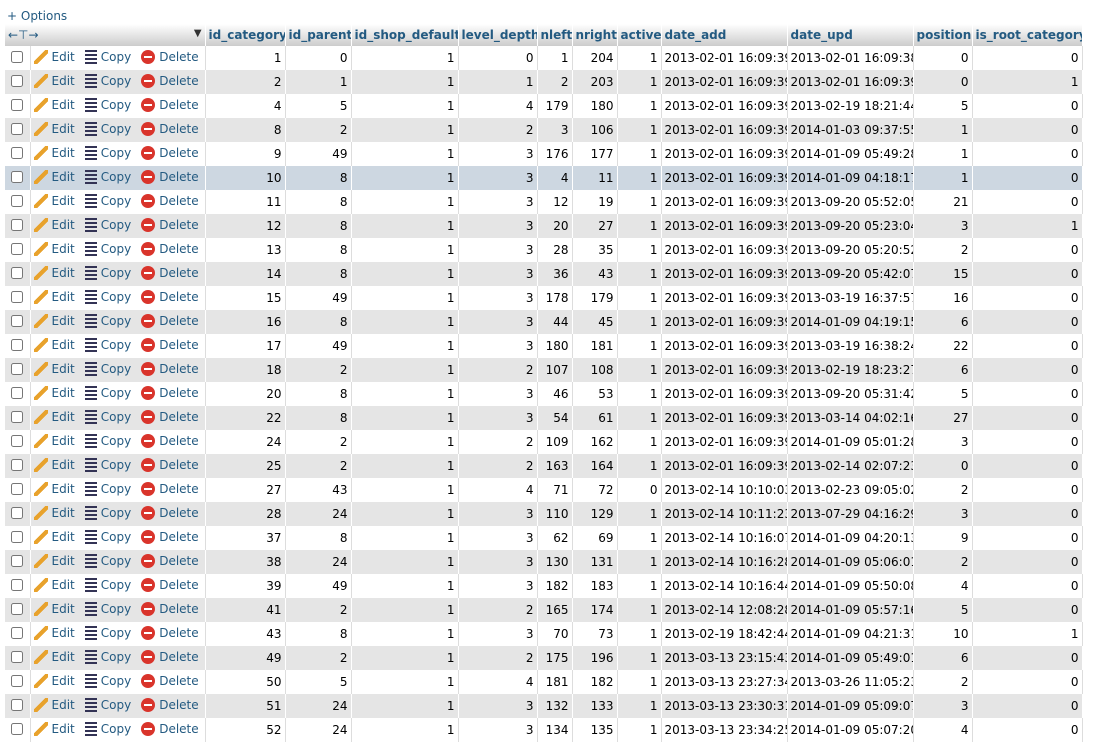 The height and width of the screenshot is (742, 1094). I want to click on column-header: level_depth, so click(498, 35).